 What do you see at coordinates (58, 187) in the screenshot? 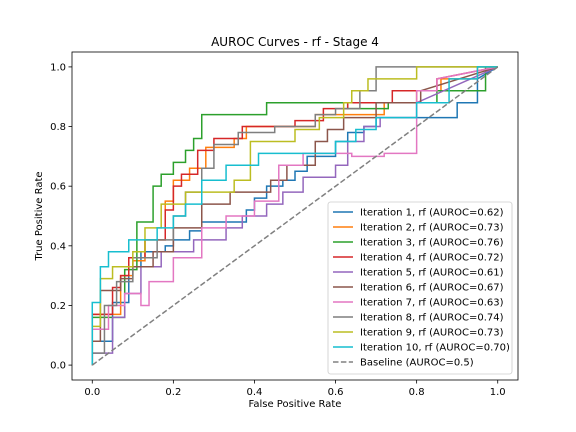
I see `y-tick-label: 0.6` at bounding box center [58, 187].